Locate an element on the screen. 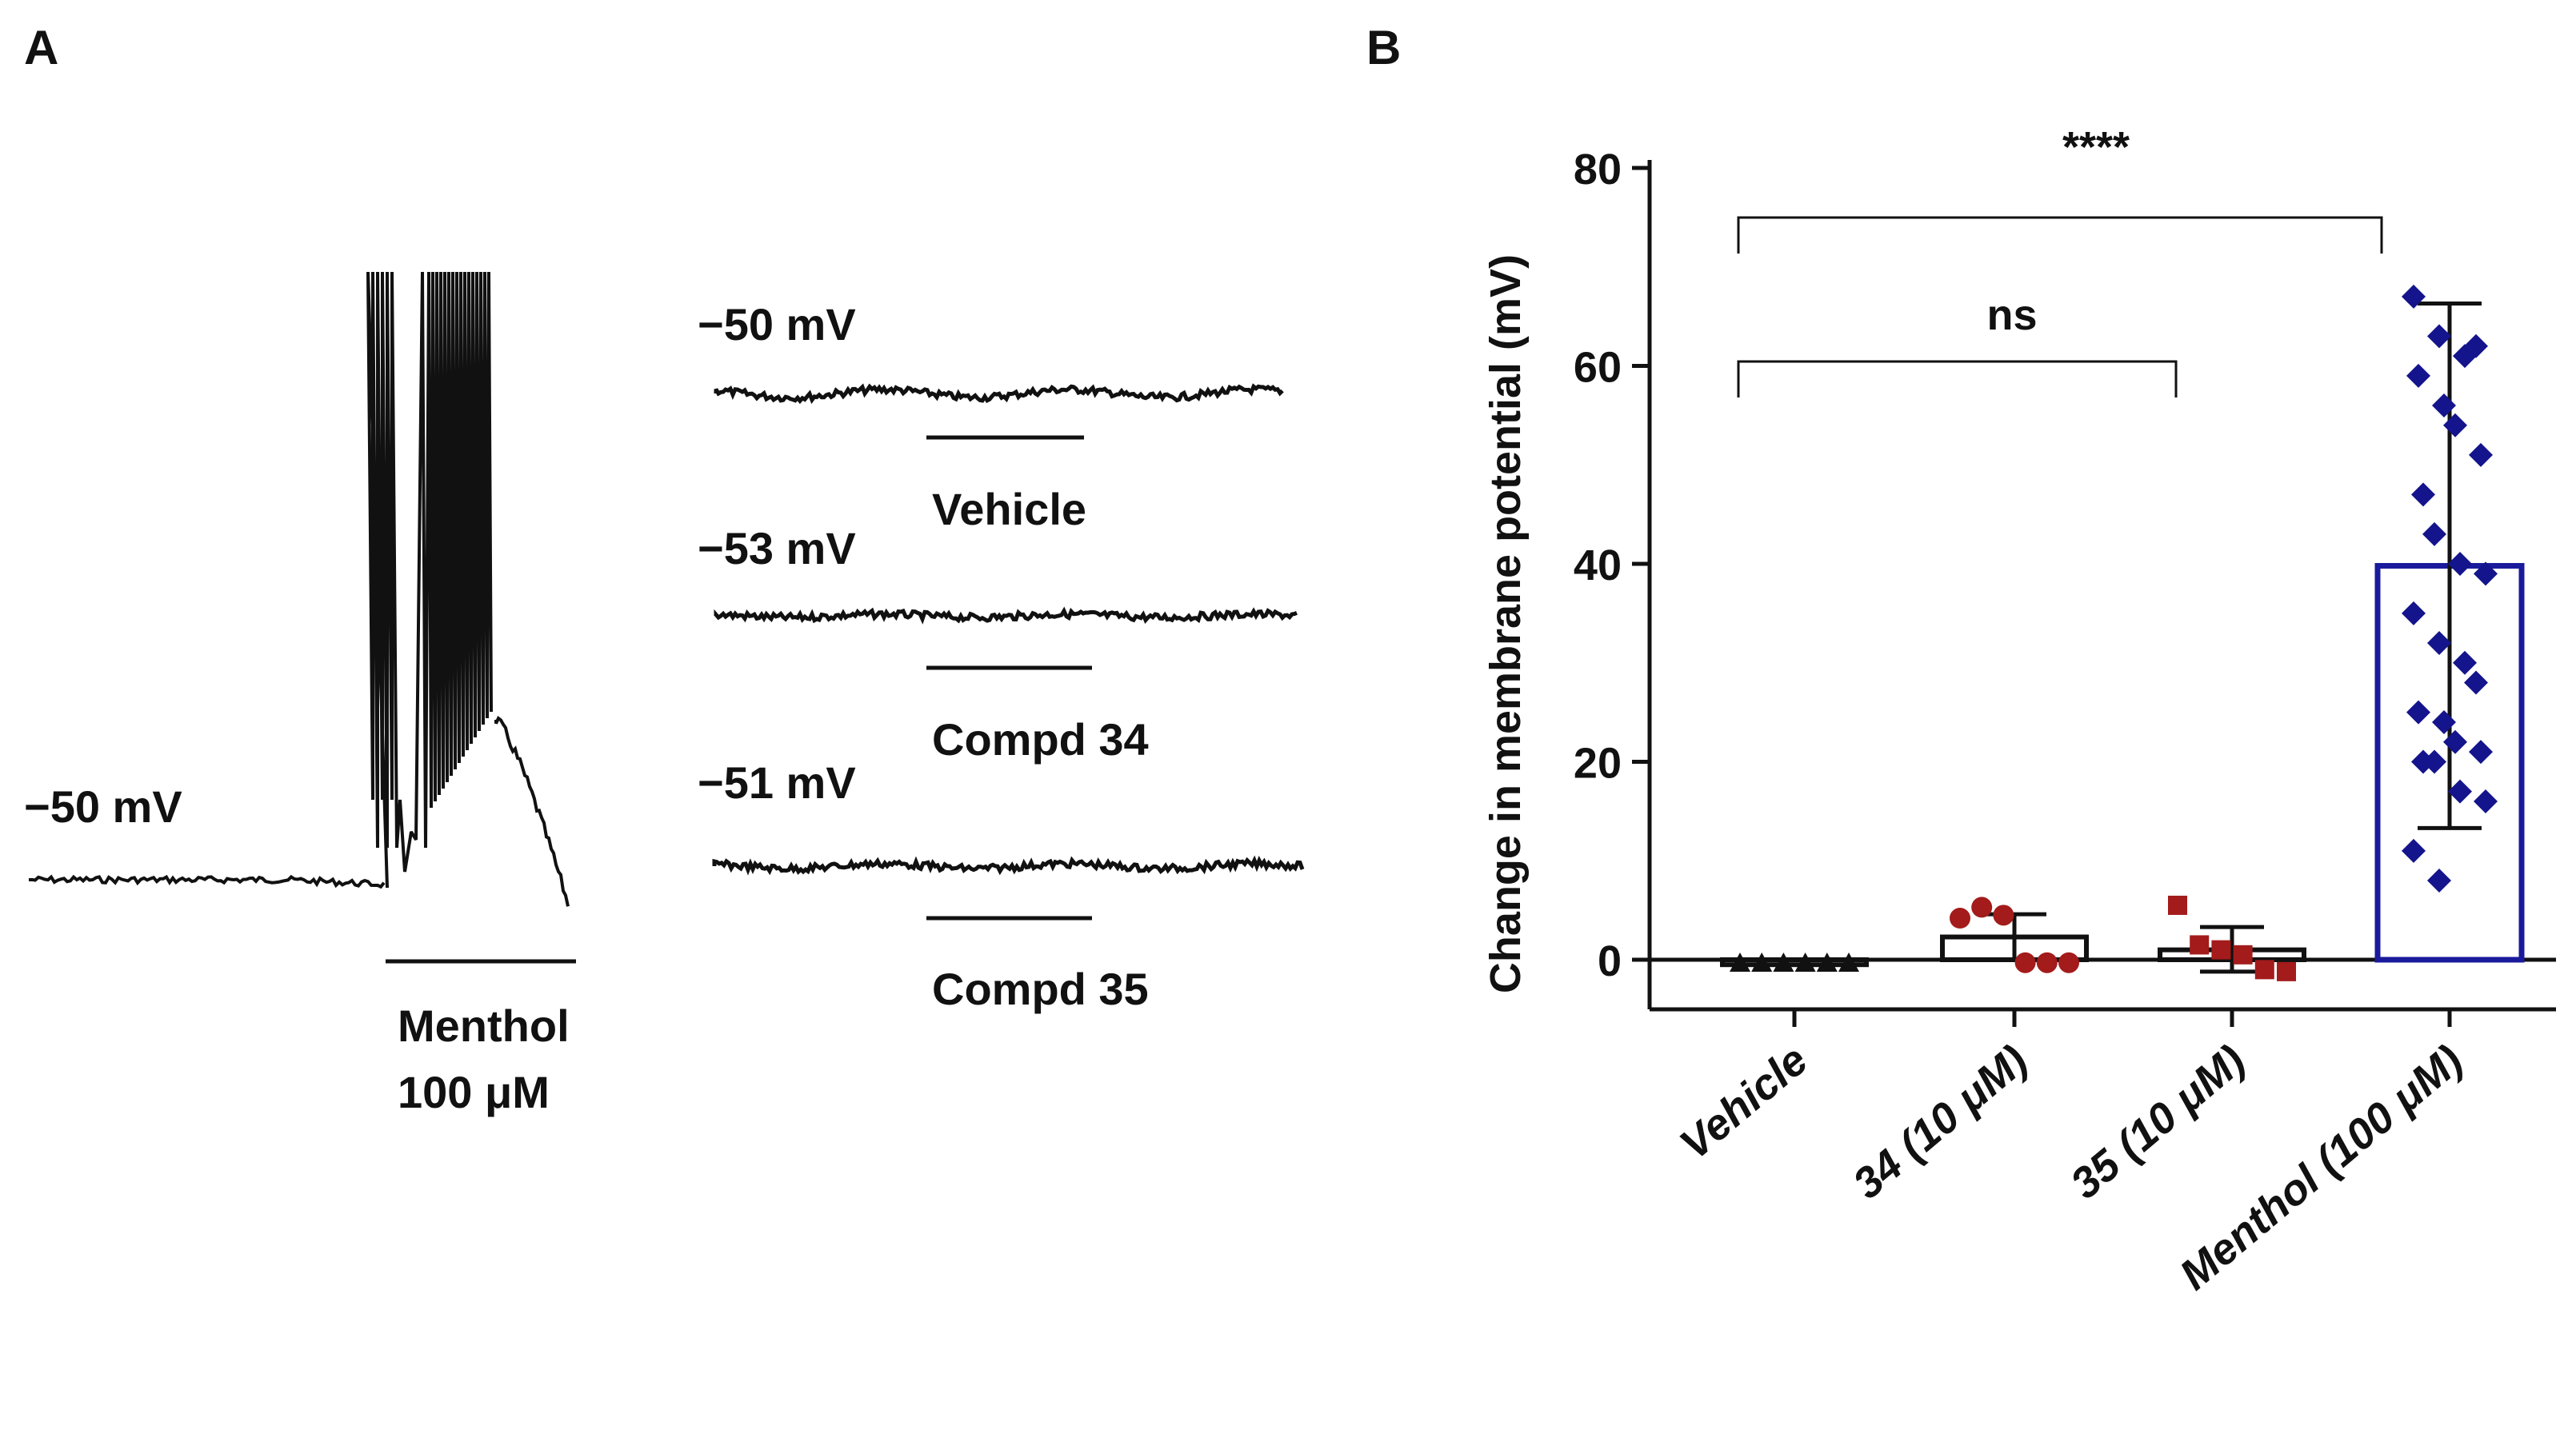 The height and width of the screenshot is (1438, 2576). significance-label: ns is located at coordinates (2011, 315).